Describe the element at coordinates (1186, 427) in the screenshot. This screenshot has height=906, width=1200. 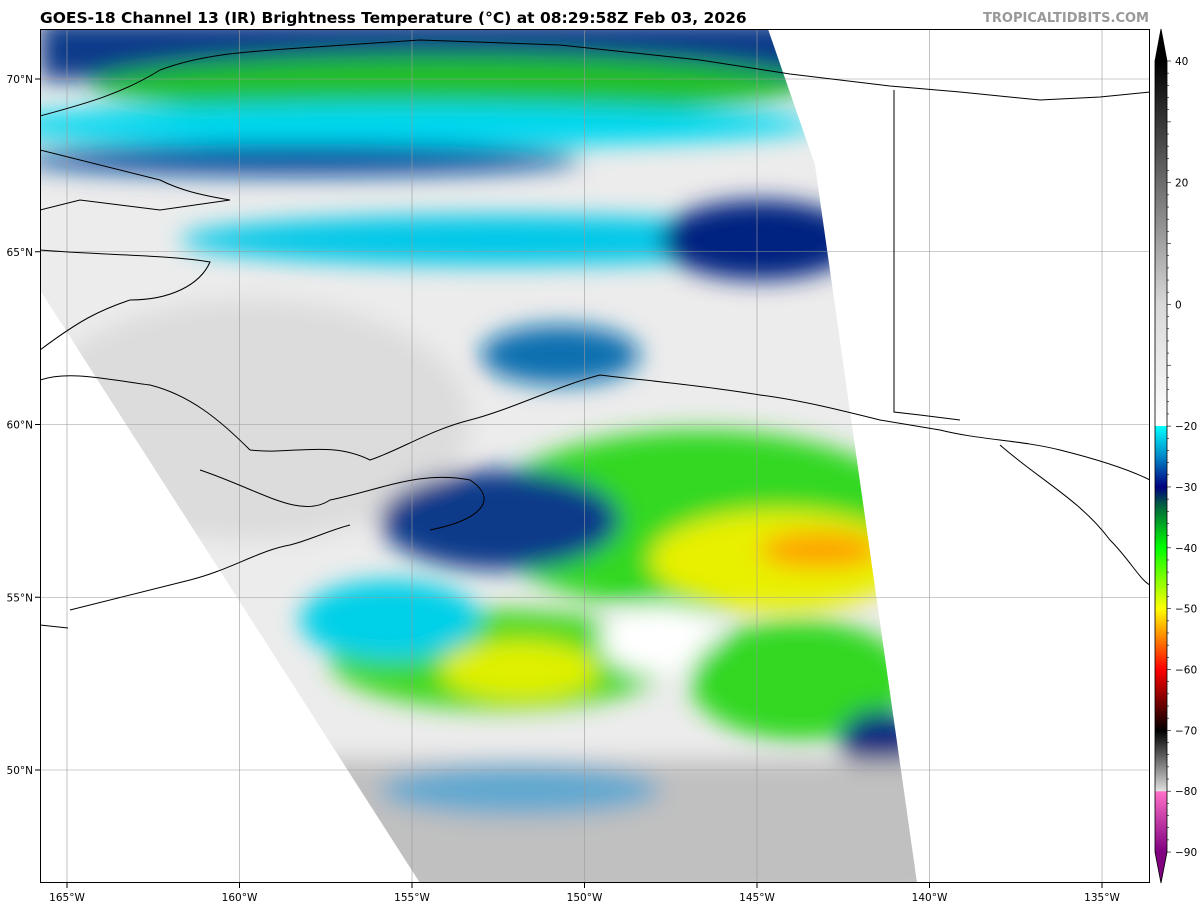
I see `colorbar-label: −20` at that location.